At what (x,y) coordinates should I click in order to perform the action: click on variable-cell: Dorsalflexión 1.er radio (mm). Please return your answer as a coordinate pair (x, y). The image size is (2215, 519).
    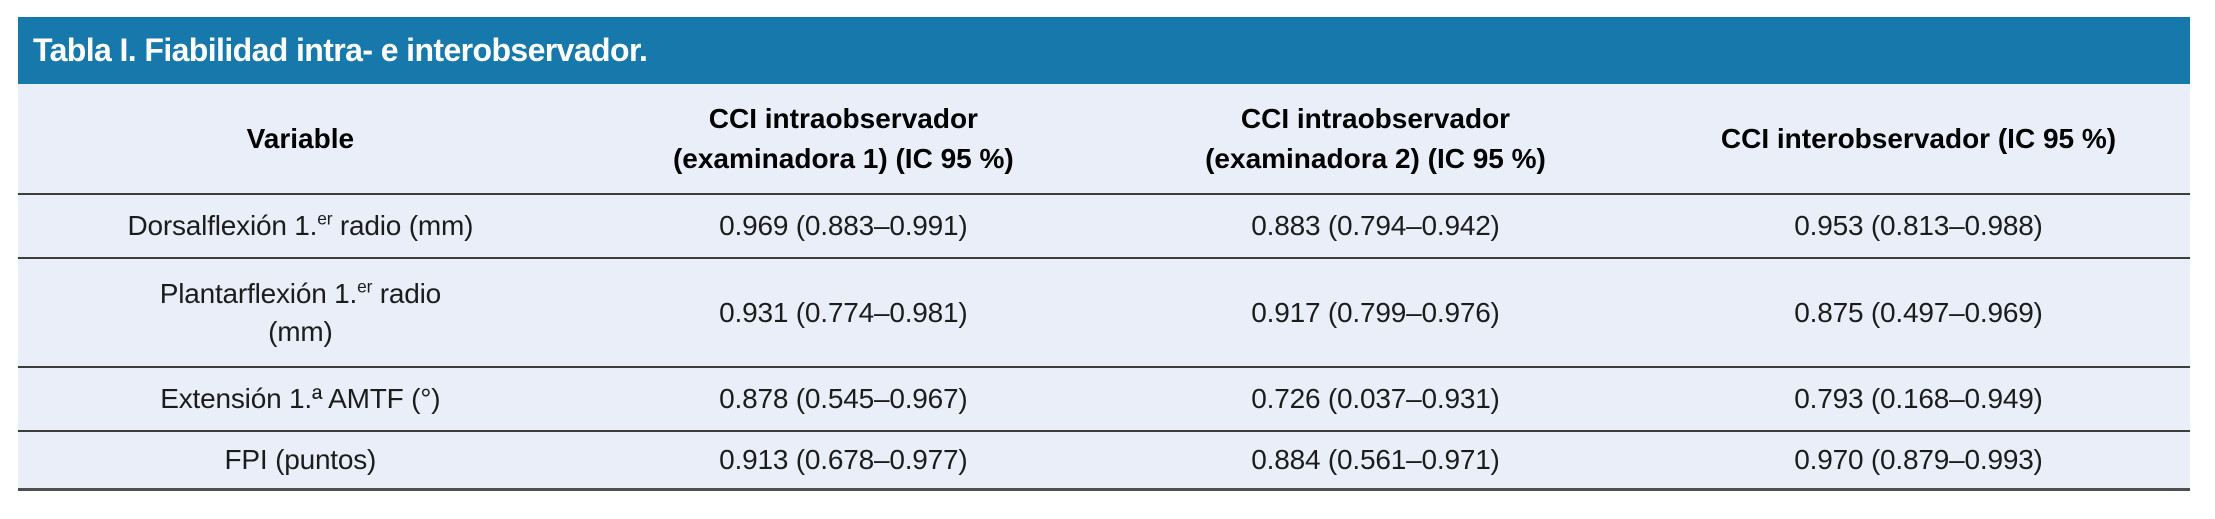
    Looking at the image, I should click on (300, 226).